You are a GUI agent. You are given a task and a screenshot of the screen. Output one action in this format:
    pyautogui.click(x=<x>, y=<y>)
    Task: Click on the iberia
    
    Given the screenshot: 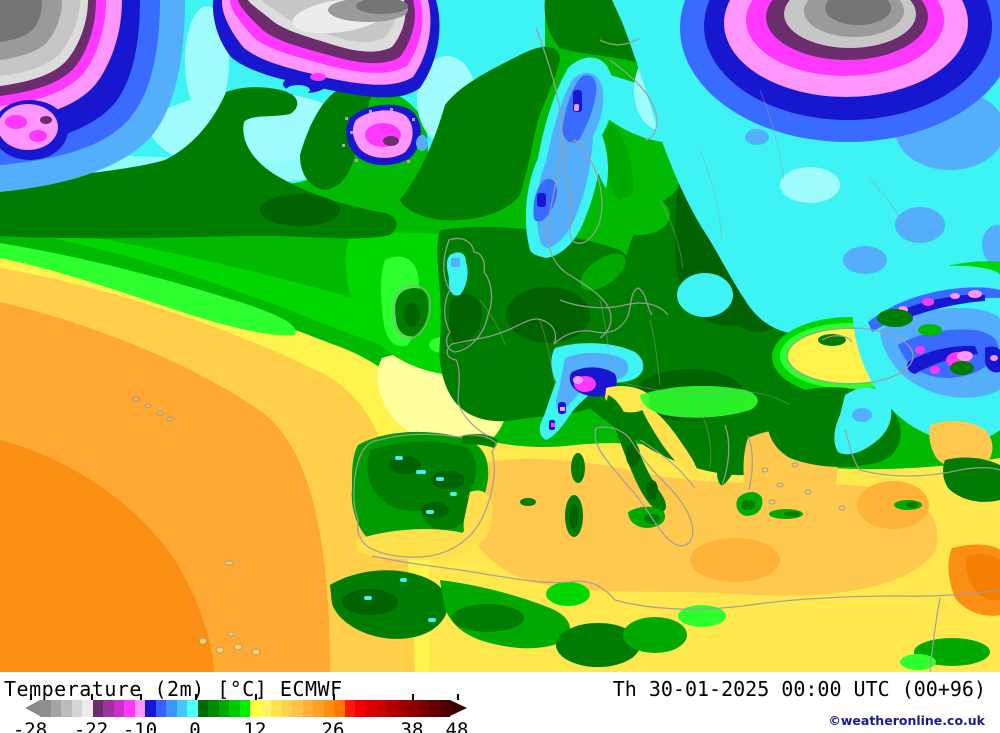 What is the action you would take?
    pyautogui.click(x=424, y=495)
    